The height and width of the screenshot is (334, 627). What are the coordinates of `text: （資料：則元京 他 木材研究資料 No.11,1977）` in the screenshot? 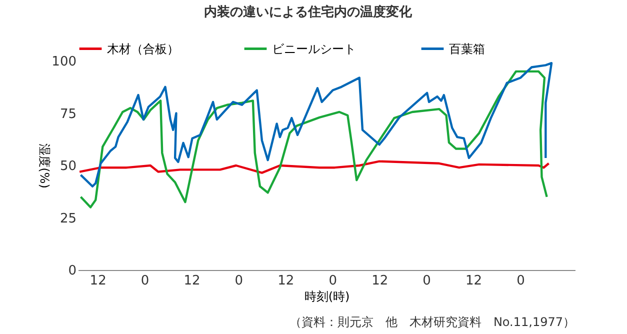 It's located at (432, 322).